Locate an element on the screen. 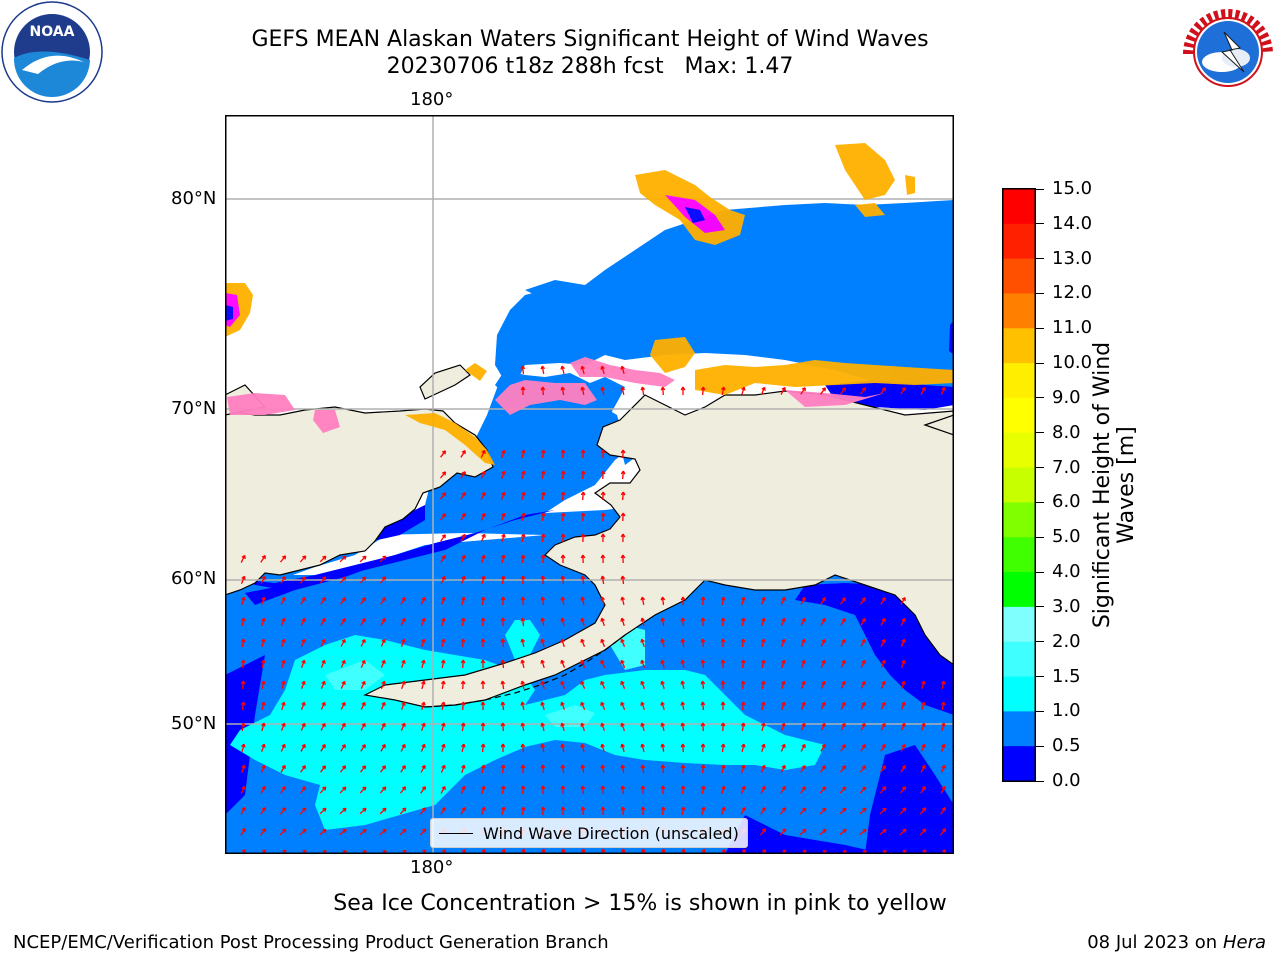 This screenshot has width=1280, height=960. legend-label: Wind Wave Direction (unscaled) is located at coordinates (611, 833).